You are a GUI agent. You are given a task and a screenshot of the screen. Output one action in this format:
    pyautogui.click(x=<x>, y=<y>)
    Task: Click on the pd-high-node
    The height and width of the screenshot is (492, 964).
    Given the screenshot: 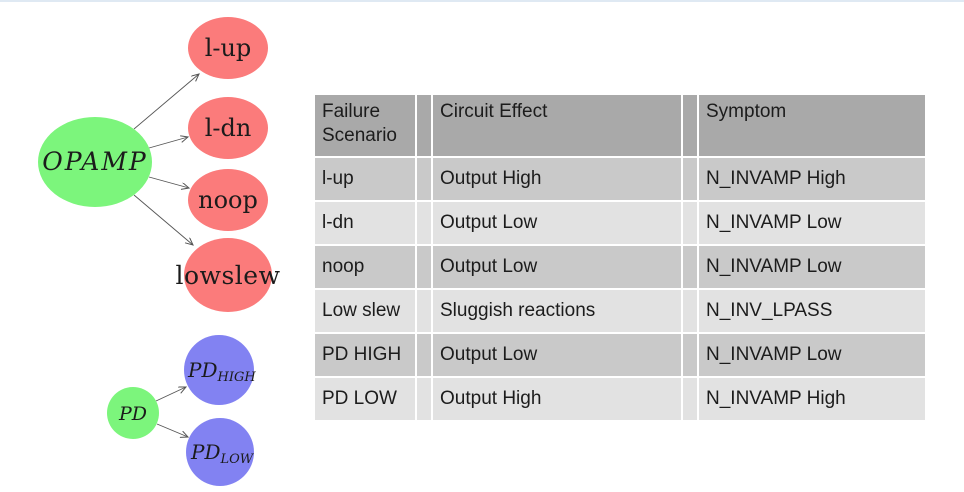 What is the action you would take?
    pyautogui.click(x=219, y=370)
    